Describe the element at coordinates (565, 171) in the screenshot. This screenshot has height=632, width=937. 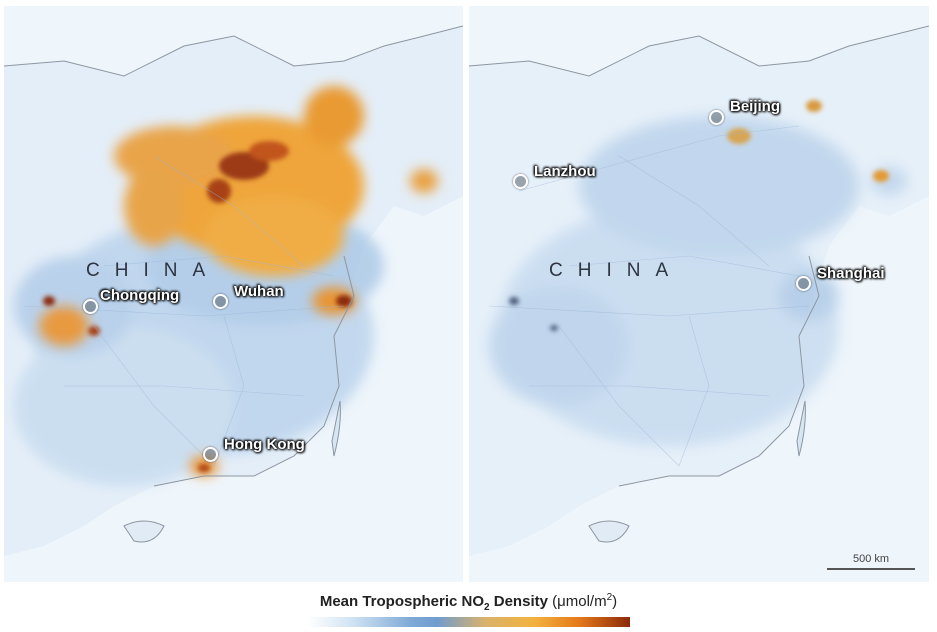
I see `city-label: Lanzhou` at that location.